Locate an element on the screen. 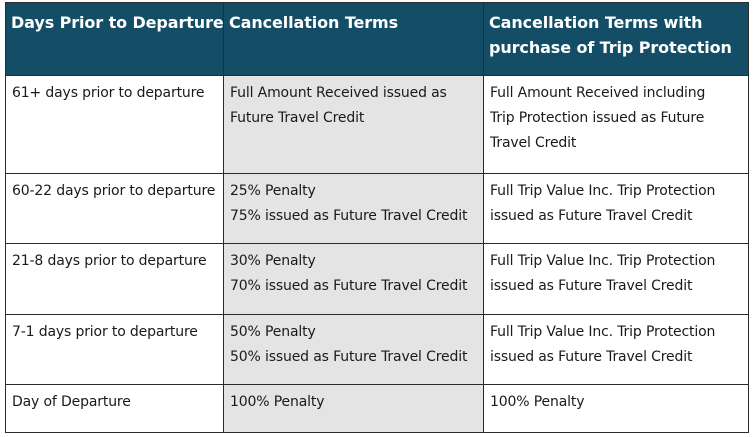 The image size is (754, 437). cell-line: Full Amount Received issued as is located at coordinates (338, 93).